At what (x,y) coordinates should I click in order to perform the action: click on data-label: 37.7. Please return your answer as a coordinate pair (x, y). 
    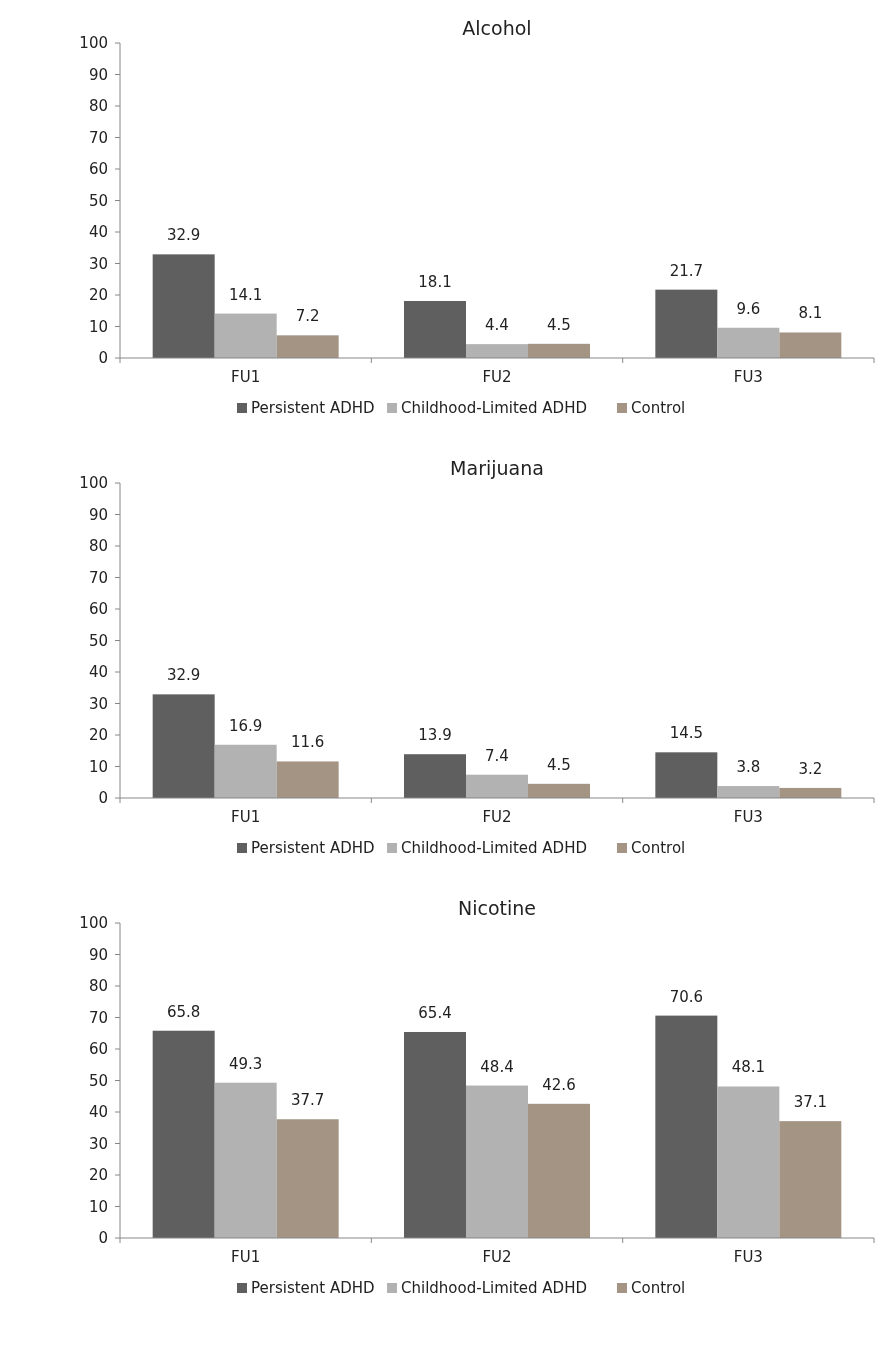
    Looking at the image, I should click on (307, 1100).